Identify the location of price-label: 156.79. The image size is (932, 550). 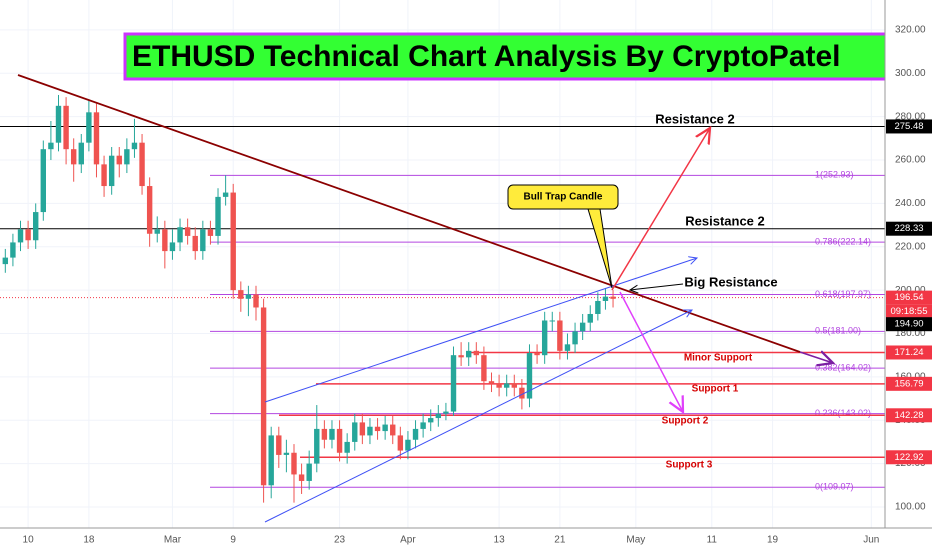
(908, 383).